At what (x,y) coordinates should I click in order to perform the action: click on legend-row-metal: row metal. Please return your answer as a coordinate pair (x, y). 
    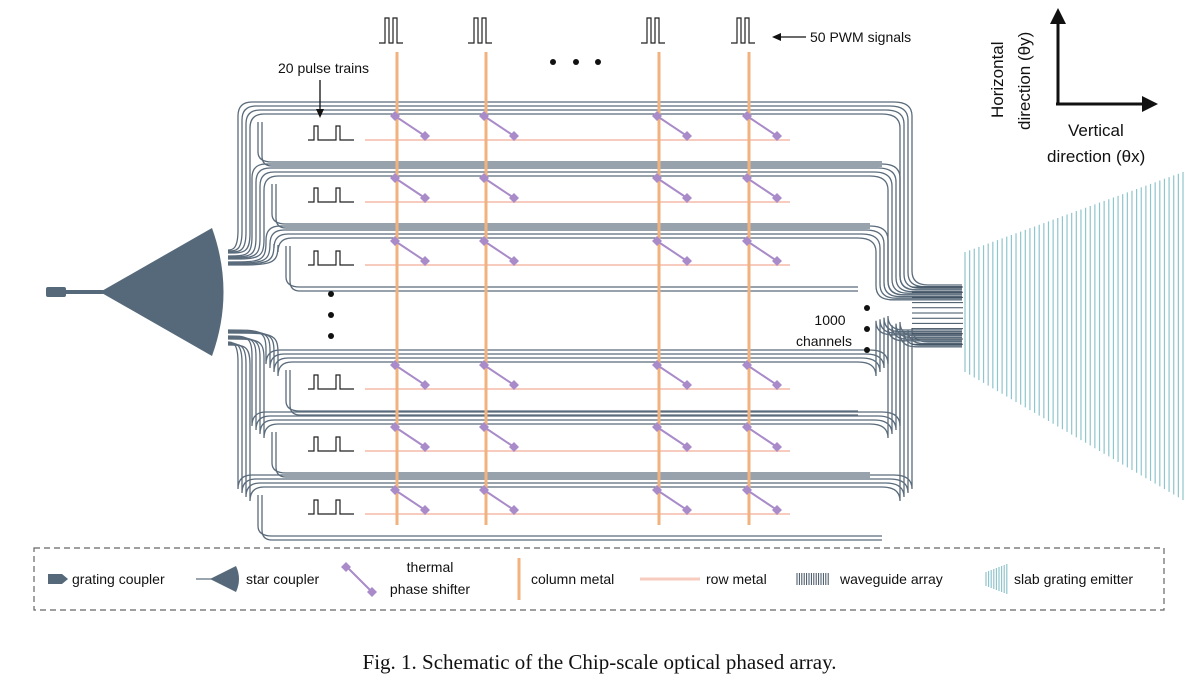
    Looking at the image, I should click on (736, 579).